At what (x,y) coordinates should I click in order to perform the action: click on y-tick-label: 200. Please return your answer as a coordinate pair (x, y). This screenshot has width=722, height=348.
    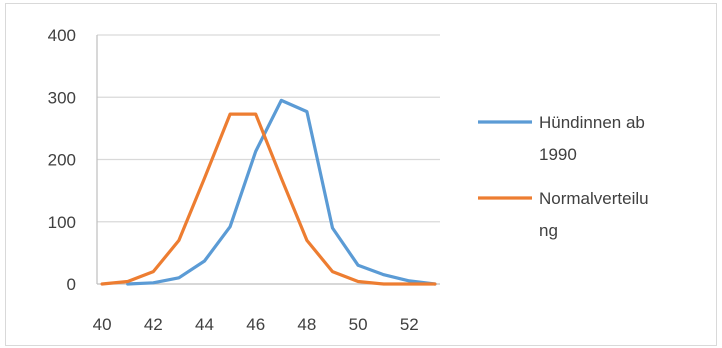
    Looking at the image, I should click on (62, 160).